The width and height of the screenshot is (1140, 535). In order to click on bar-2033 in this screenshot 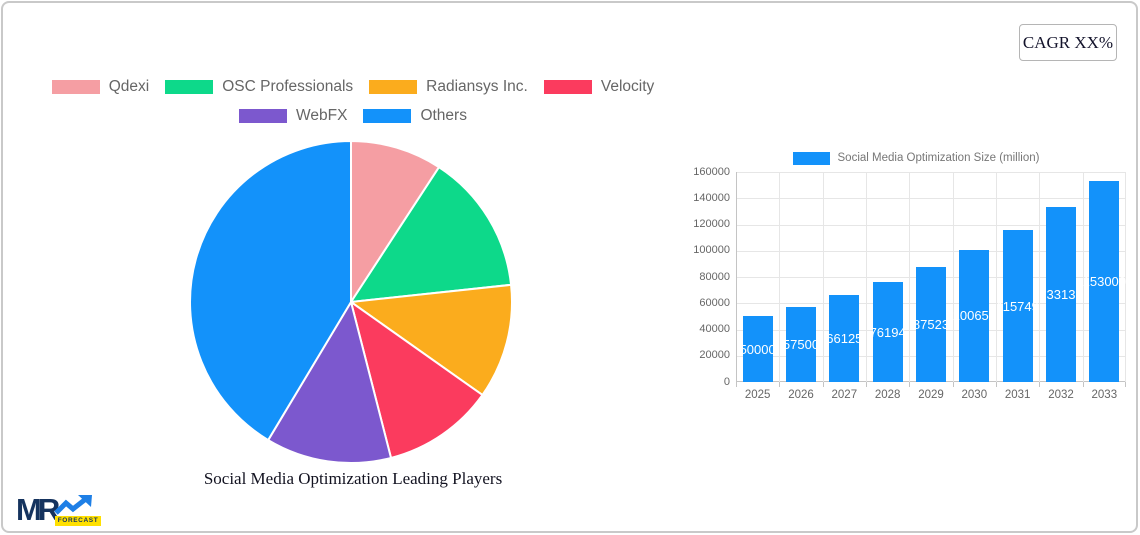, I will do `click(1104, 281)`.